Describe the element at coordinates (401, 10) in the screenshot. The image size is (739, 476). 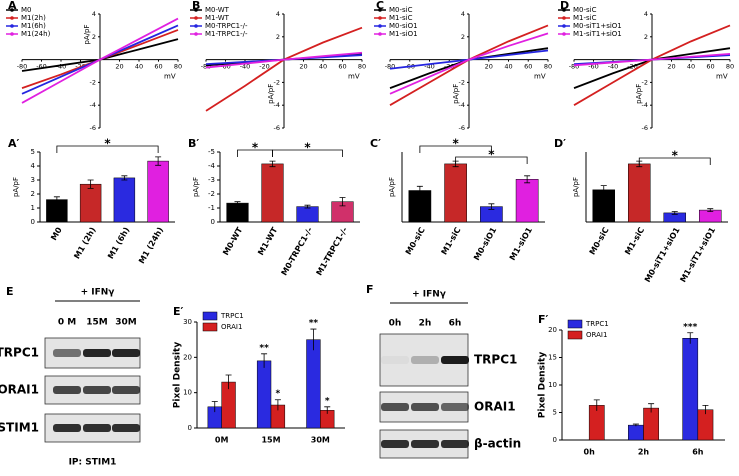
I see `legend-label: M0-siC` at that location.